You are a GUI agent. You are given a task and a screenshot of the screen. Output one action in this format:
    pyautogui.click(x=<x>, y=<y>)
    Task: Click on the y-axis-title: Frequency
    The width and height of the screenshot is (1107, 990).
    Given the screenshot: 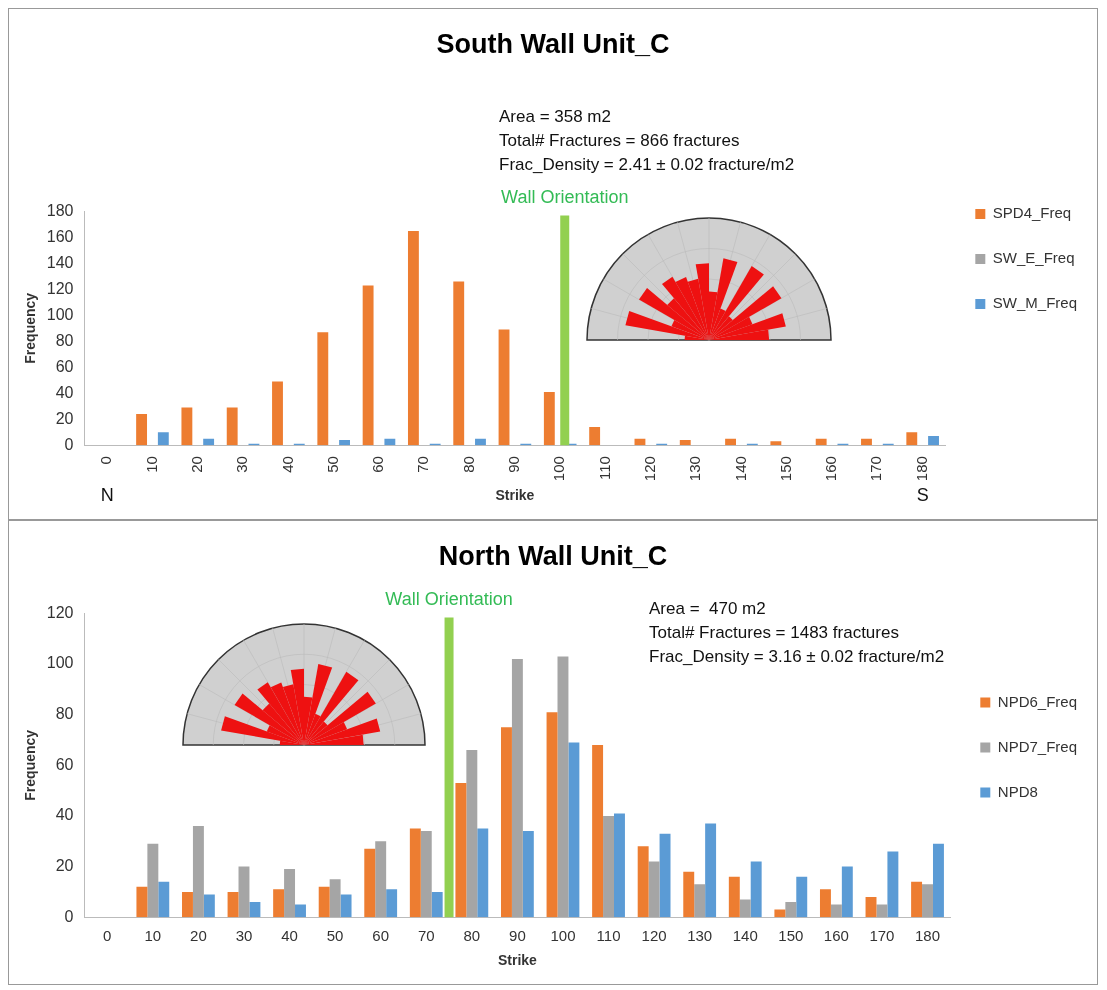 What is the action you would take?
    pyautogui.click(x=30, y=328)
    